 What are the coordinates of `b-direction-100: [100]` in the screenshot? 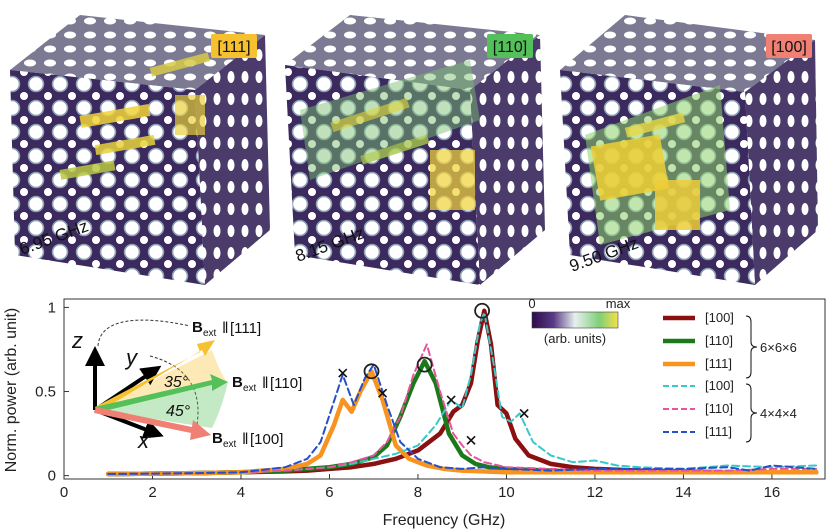 It's located at (266, 439).